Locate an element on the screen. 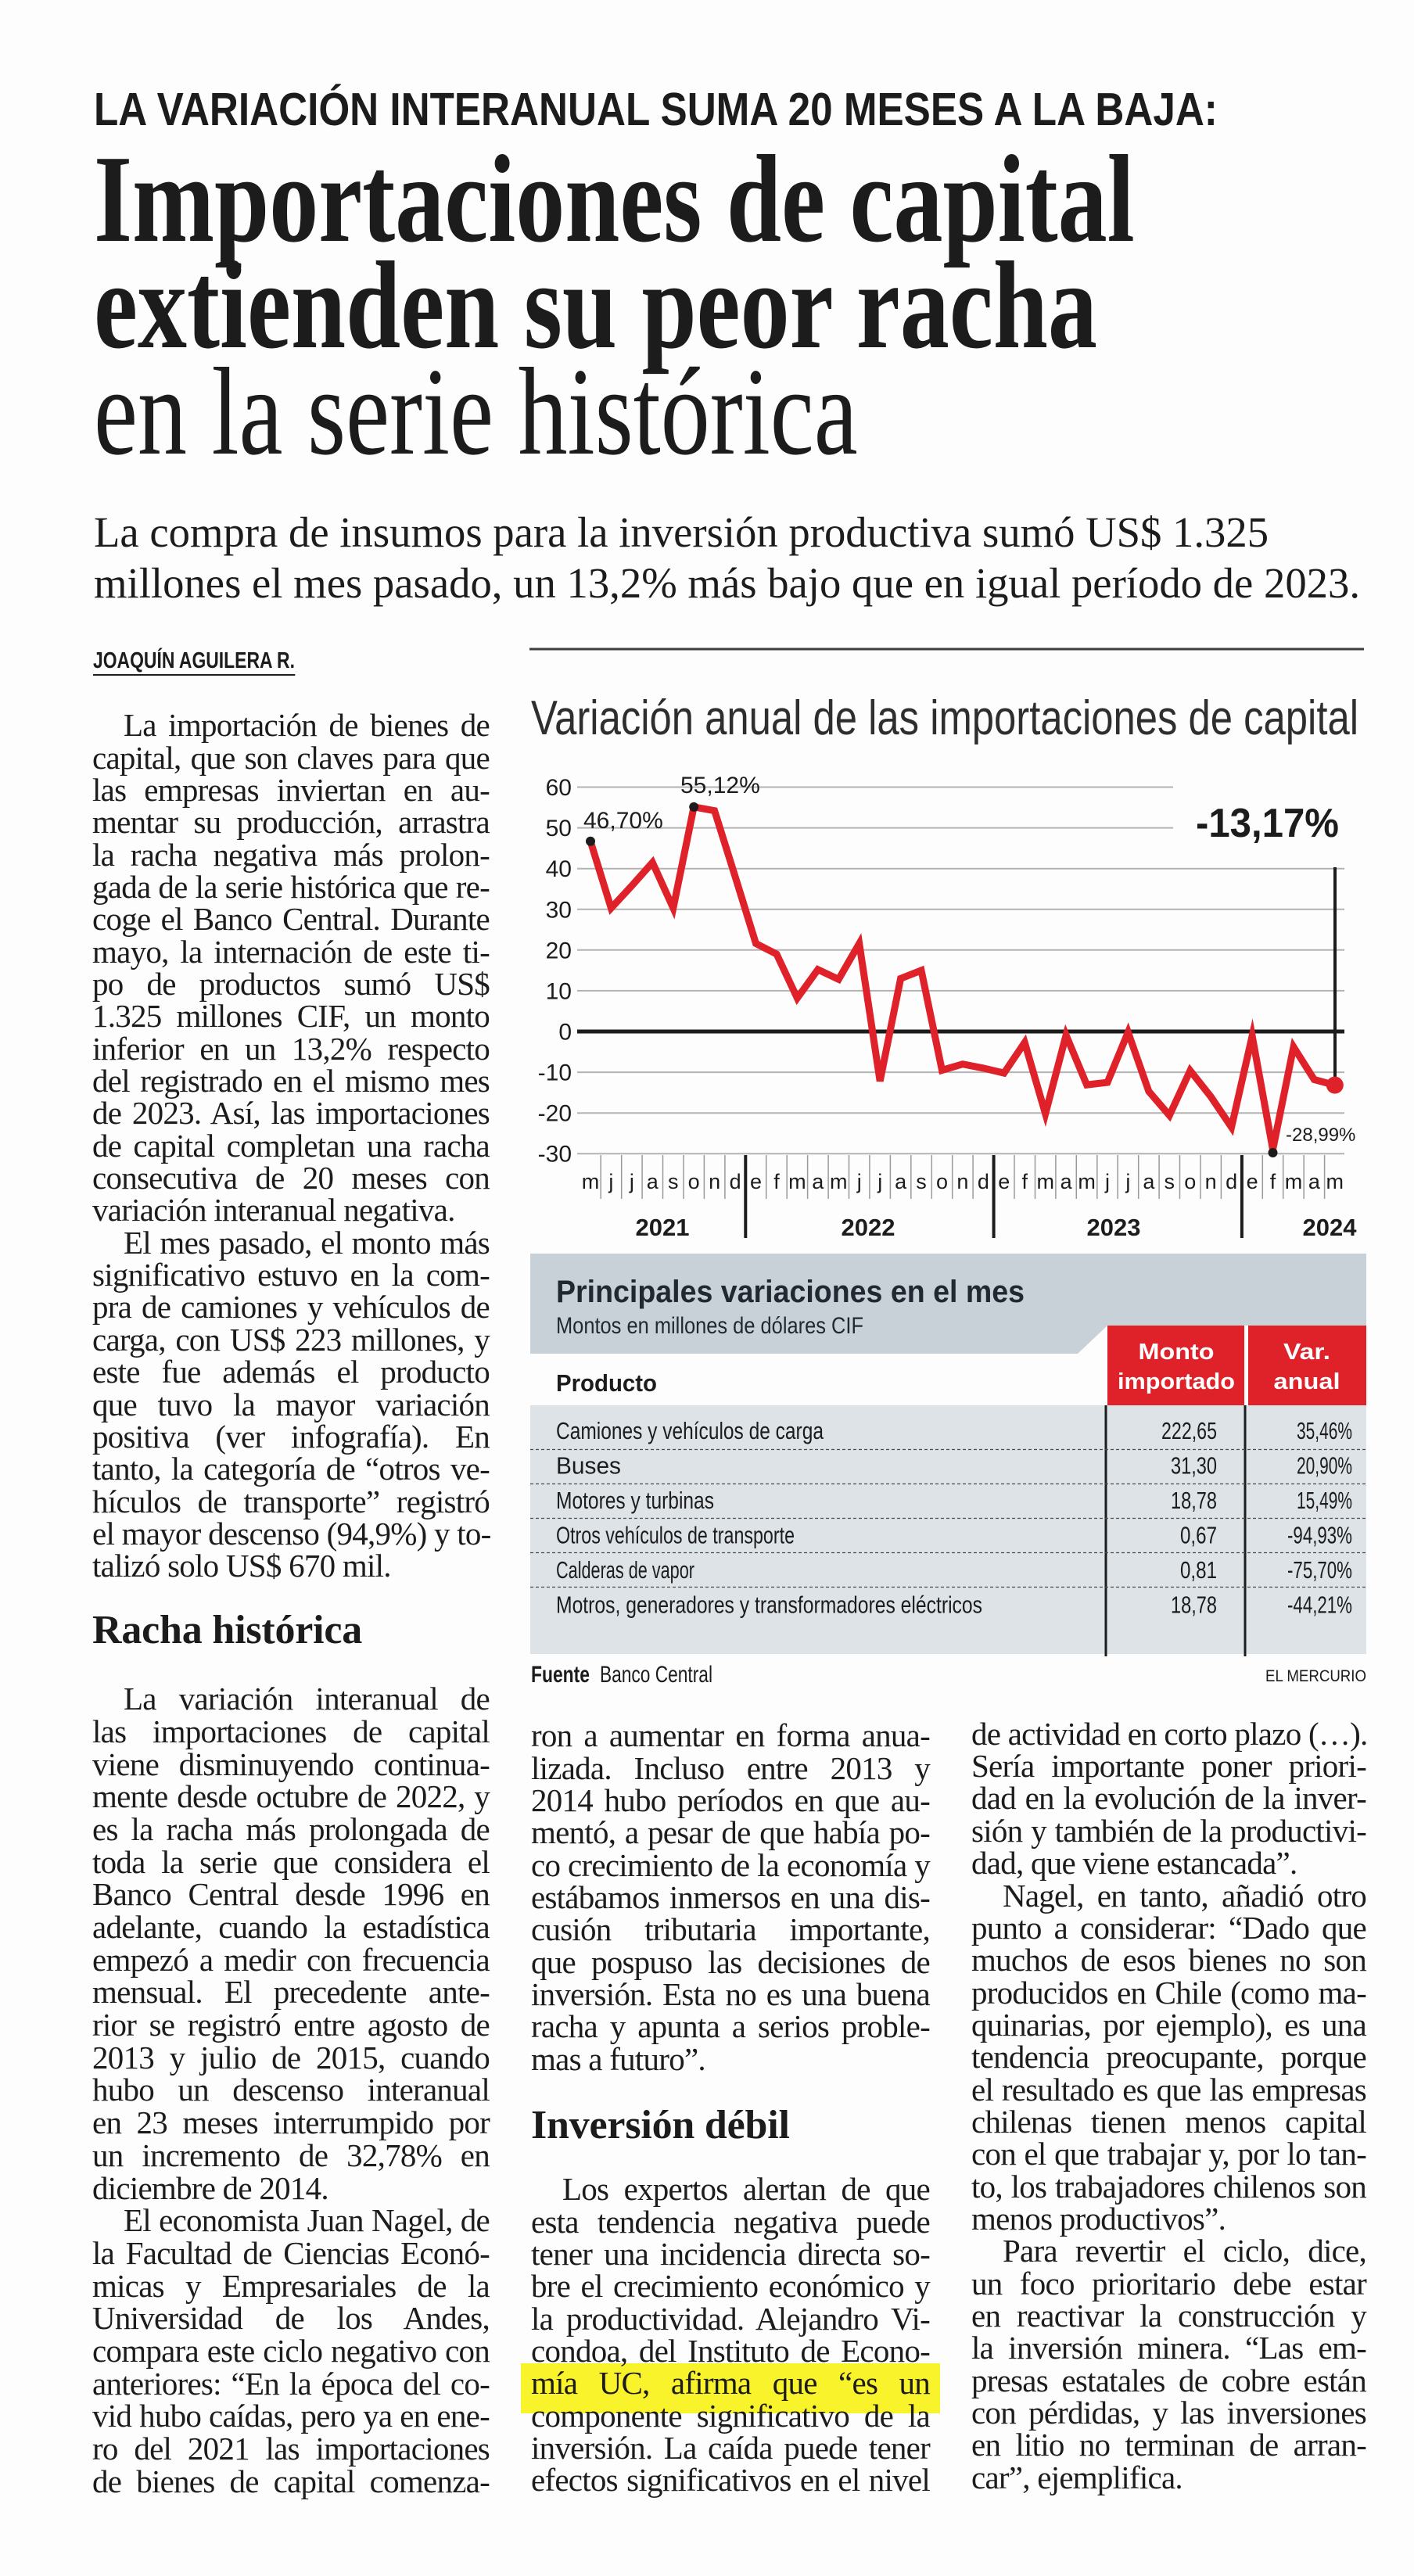 The width and height of the screenshot is (1414, 2576). svg-text: 2023 is located at coordinates (1114, 1227).